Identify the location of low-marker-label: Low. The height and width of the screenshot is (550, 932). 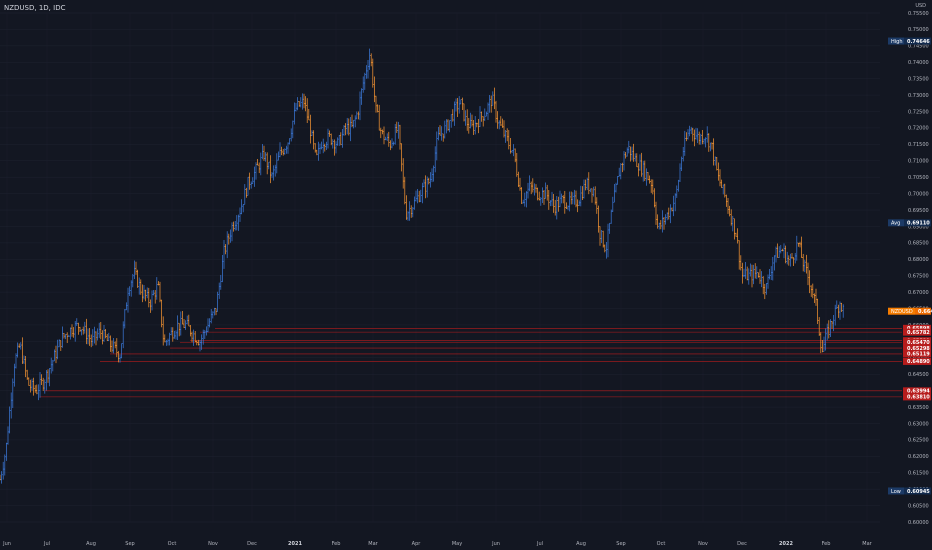
(896, 492).